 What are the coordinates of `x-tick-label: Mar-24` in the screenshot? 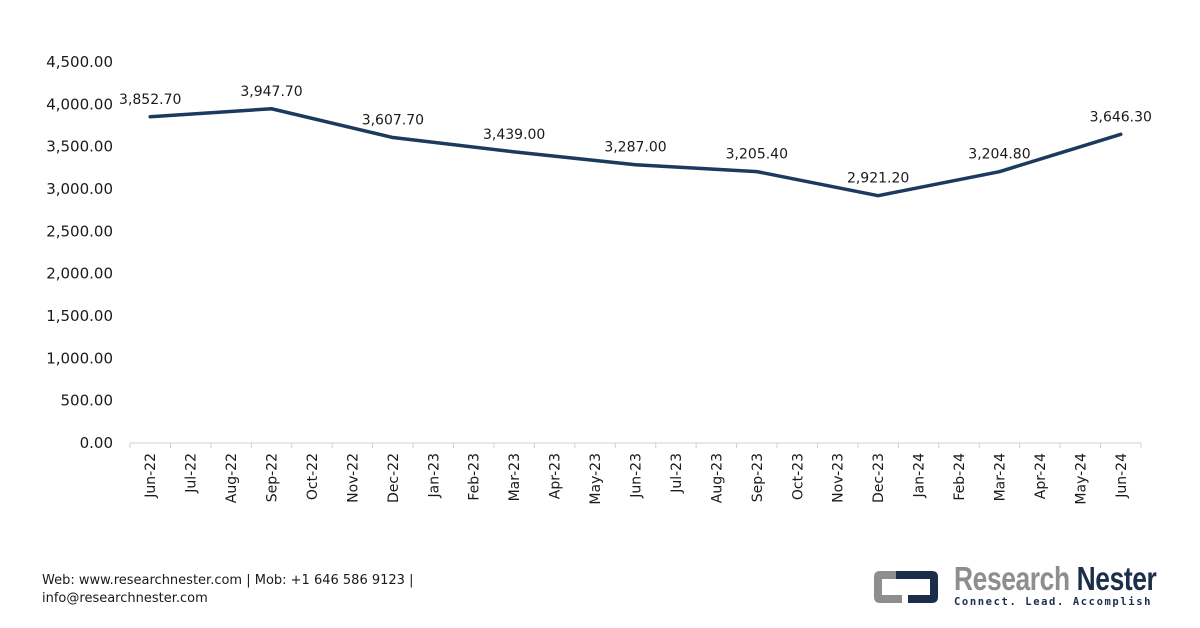 It's located at (1000, 477).